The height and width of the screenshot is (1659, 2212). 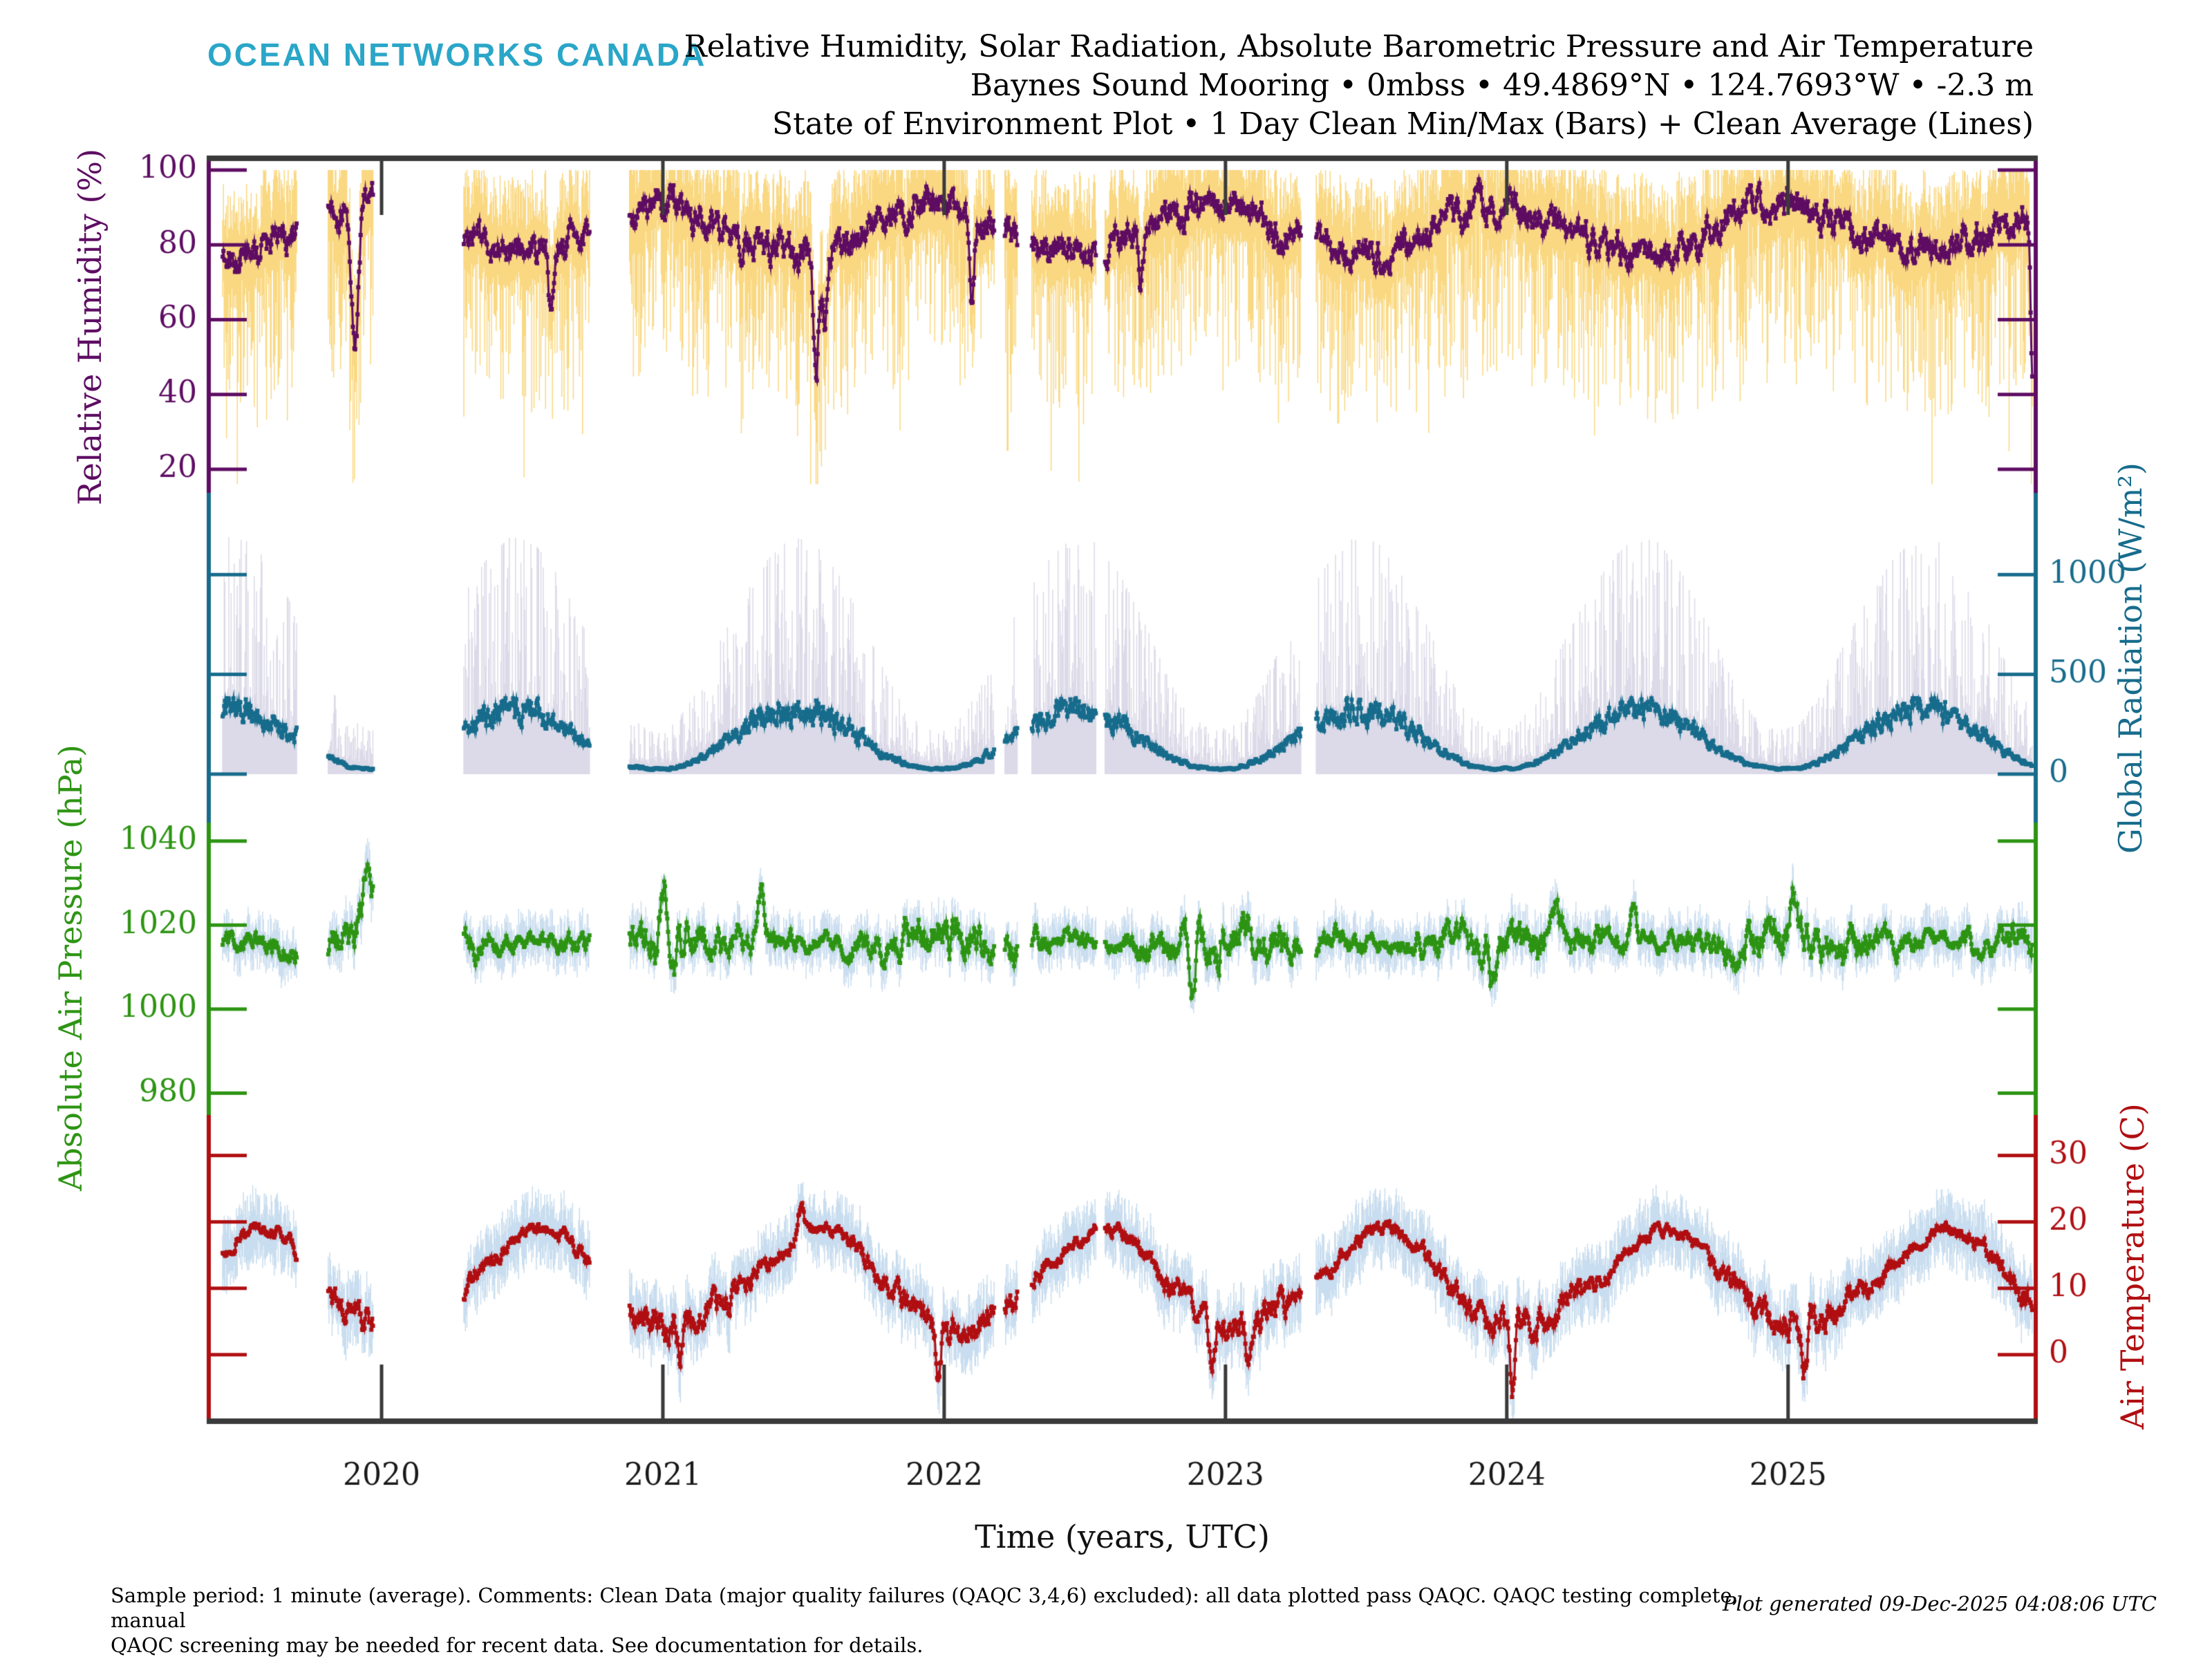 What do you see at coordinates (70, 967) in the screenshot?
I see `pressure-axis-title: Absolute Air Pressure (hPa)` at bounding box center [70, 967].